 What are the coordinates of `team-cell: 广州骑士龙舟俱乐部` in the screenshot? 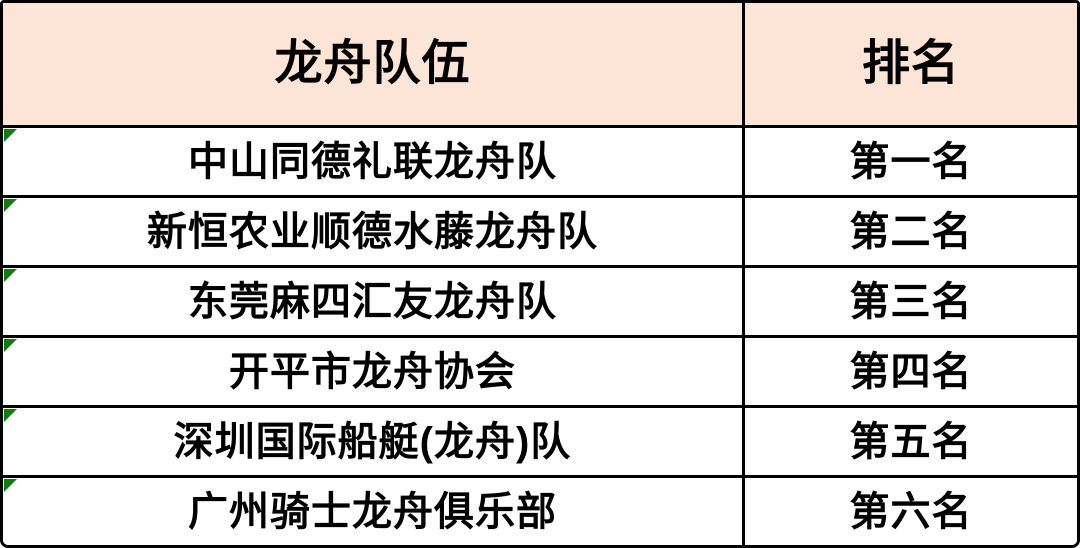 It's located at (374, 511).